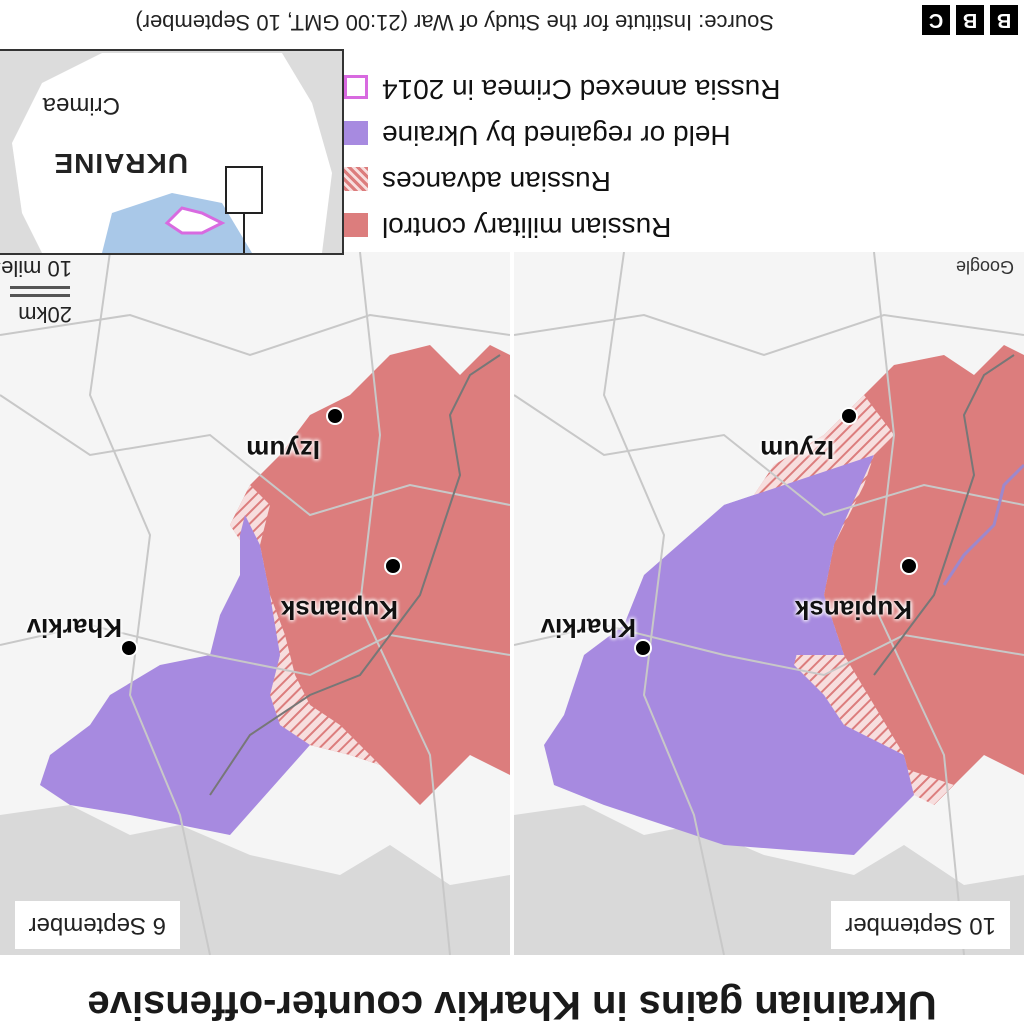  What do you see at coordinates (920, 925) in the screenshot?
I see `panel-date-label: 10 September` at bounding box center [920, 925].